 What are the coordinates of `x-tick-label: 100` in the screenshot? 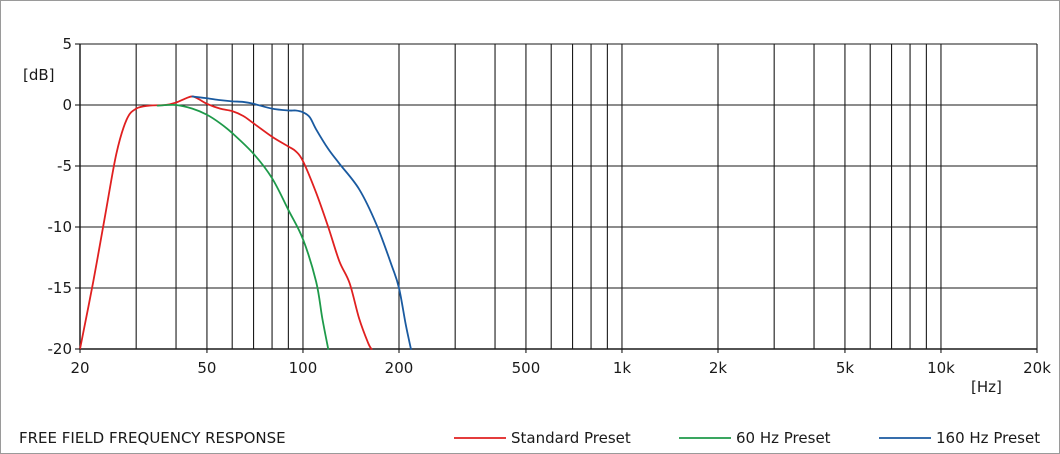 It's located at (303, 368).